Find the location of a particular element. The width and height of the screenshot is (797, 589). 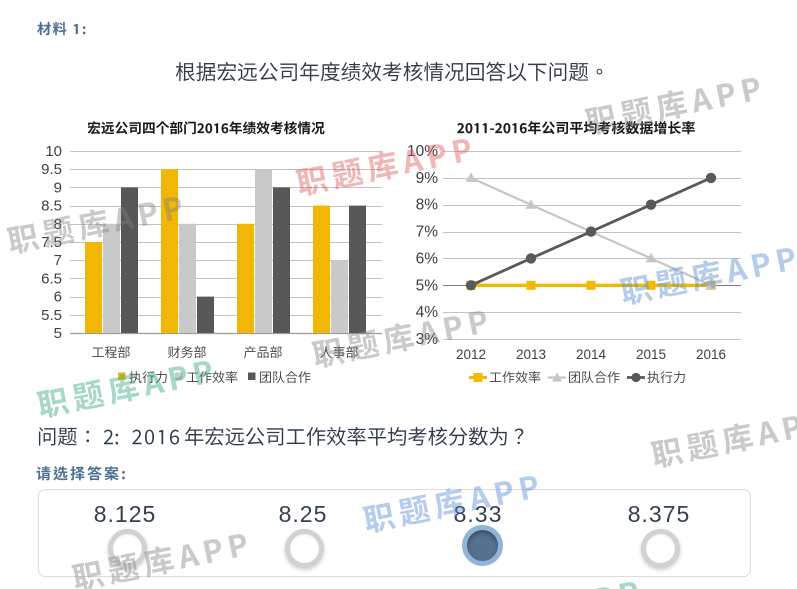

svg-text: 9.5 is located at coordinates (51, 169).